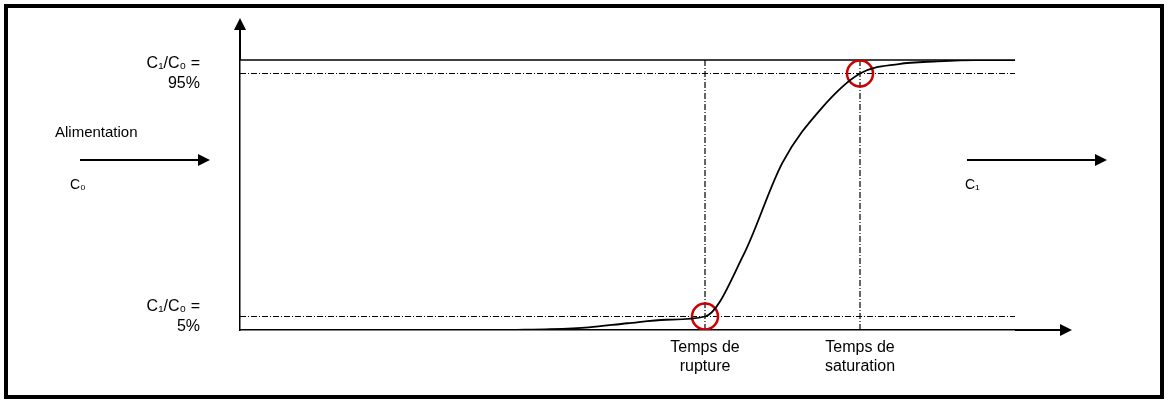 The image size is (1168, 403). Describe the element at coordinates (705, 356) in the screenshot. I see `x-tick-label: Temps de rupture` at that location.